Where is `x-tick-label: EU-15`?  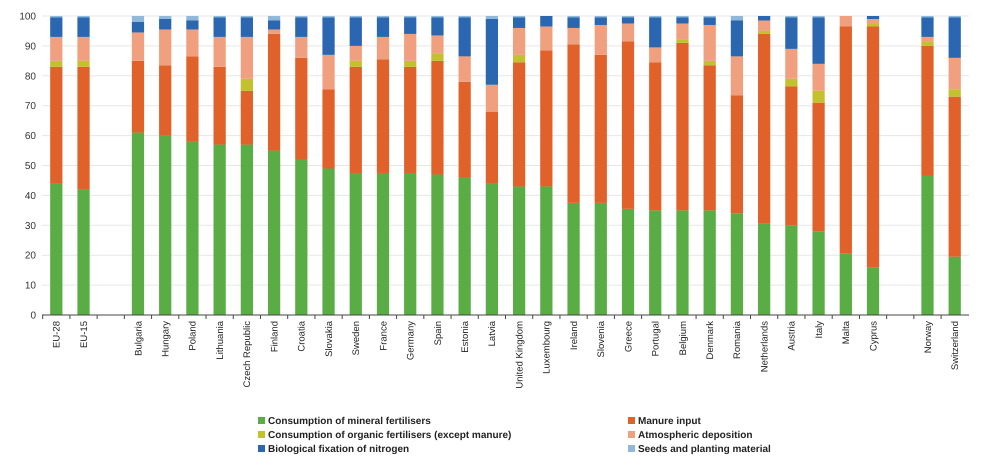
x-tick-label: EU-15 is located at coordinates (84, 334).